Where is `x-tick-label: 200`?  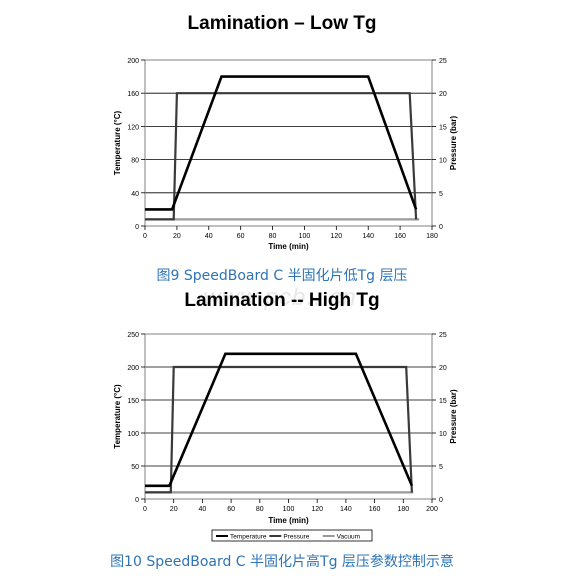
x-tick-label: 200 is located at coordinates (432, 509).